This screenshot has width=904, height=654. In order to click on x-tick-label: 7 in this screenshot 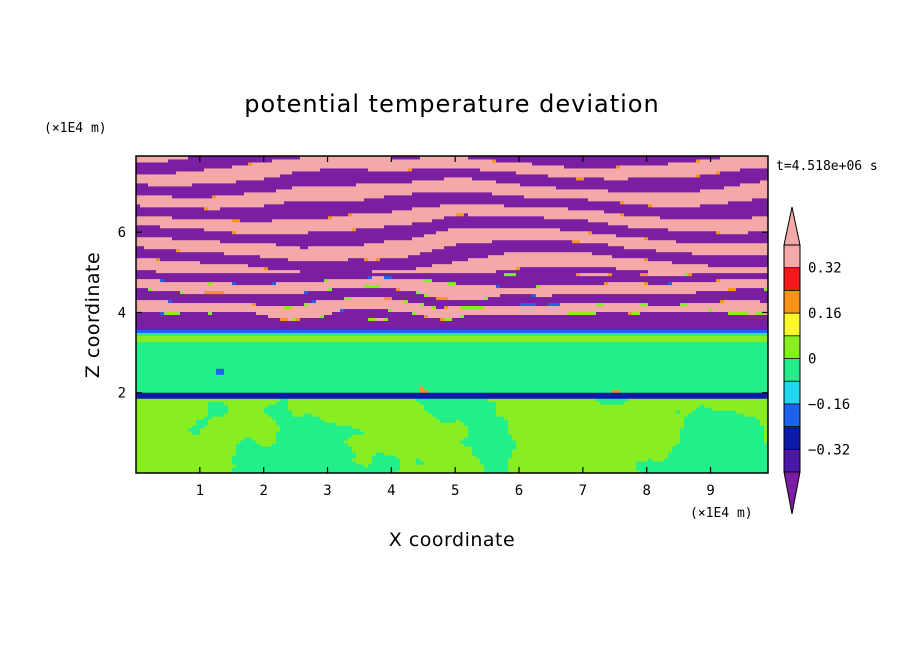, I will do `click(583, 491)`.